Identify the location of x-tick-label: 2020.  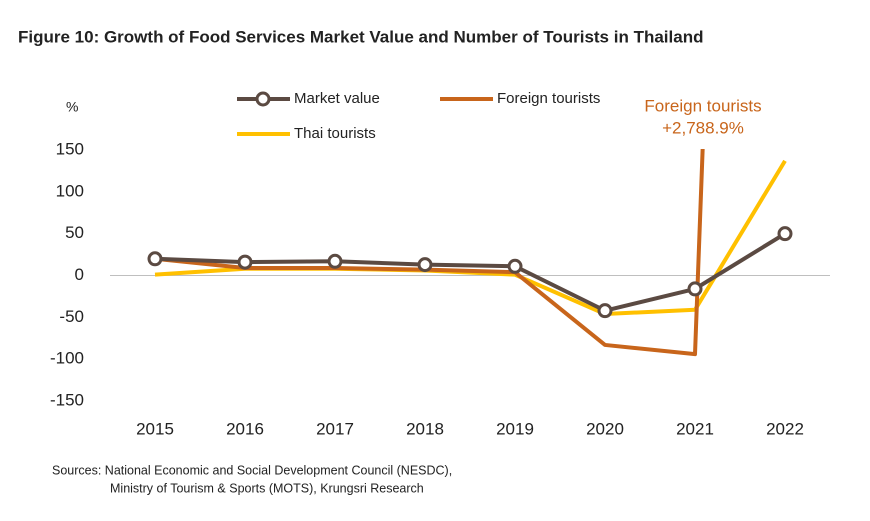
(605, 428).